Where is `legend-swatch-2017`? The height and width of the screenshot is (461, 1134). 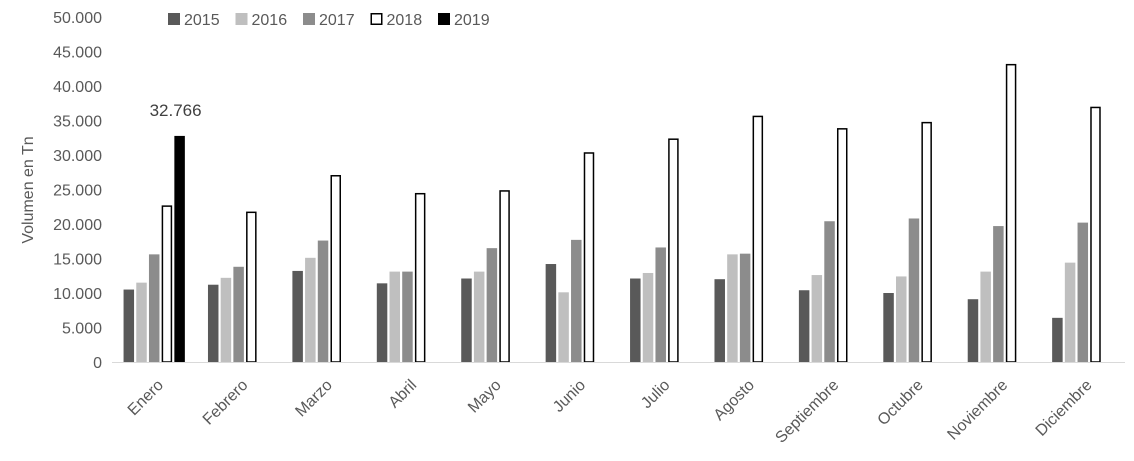
legend-swatch-2017 is located at coordinates (309, 19).